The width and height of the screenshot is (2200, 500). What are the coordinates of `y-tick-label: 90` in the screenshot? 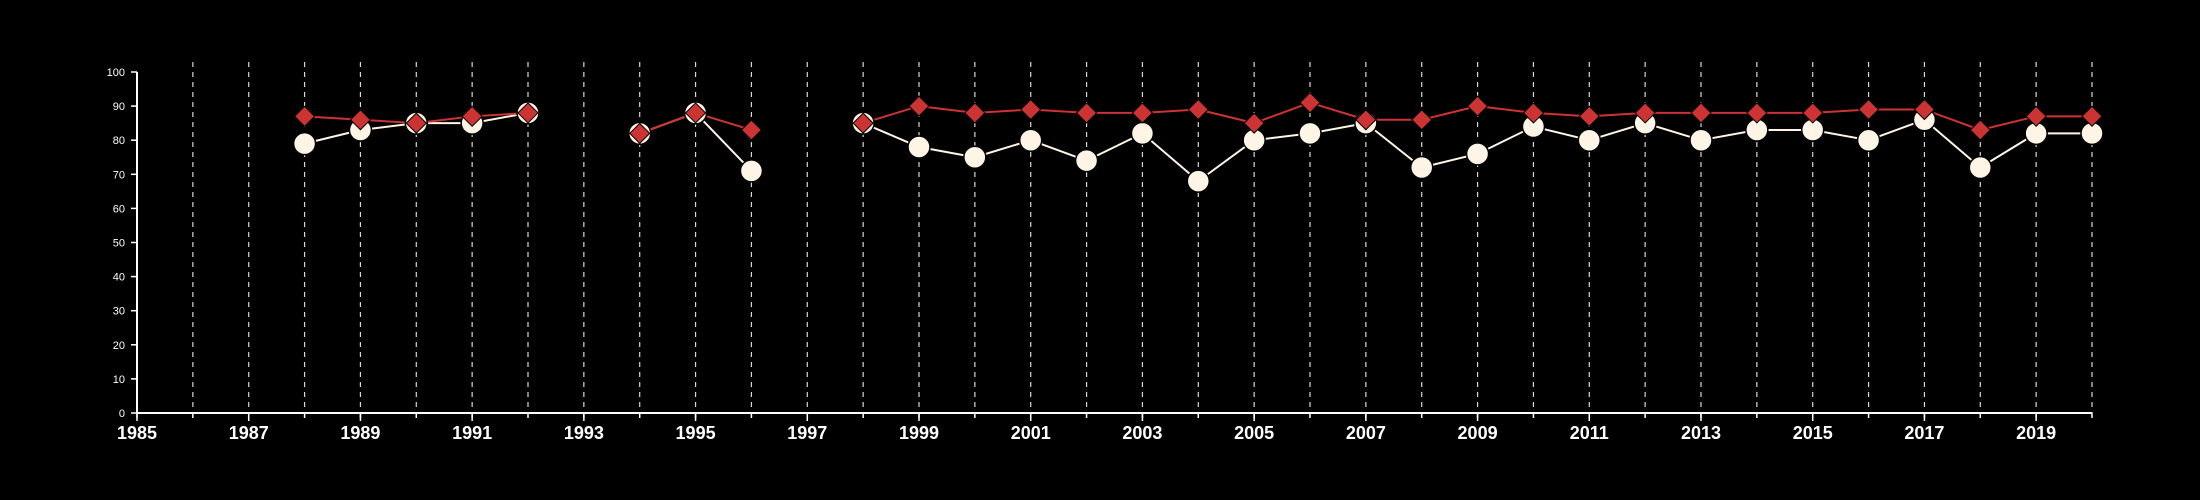 It's located at (119, 107).